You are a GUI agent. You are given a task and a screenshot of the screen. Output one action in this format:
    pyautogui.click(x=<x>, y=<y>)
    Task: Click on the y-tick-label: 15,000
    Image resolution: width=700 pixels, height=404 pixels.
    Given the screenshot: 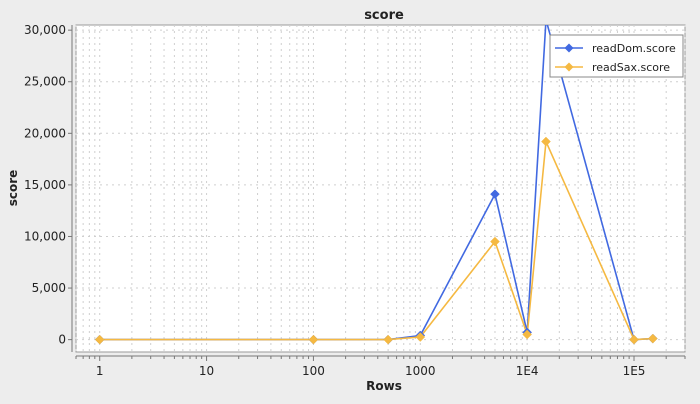 What is the action you would take?
    pyautogui.click(x=45, y=185)
    